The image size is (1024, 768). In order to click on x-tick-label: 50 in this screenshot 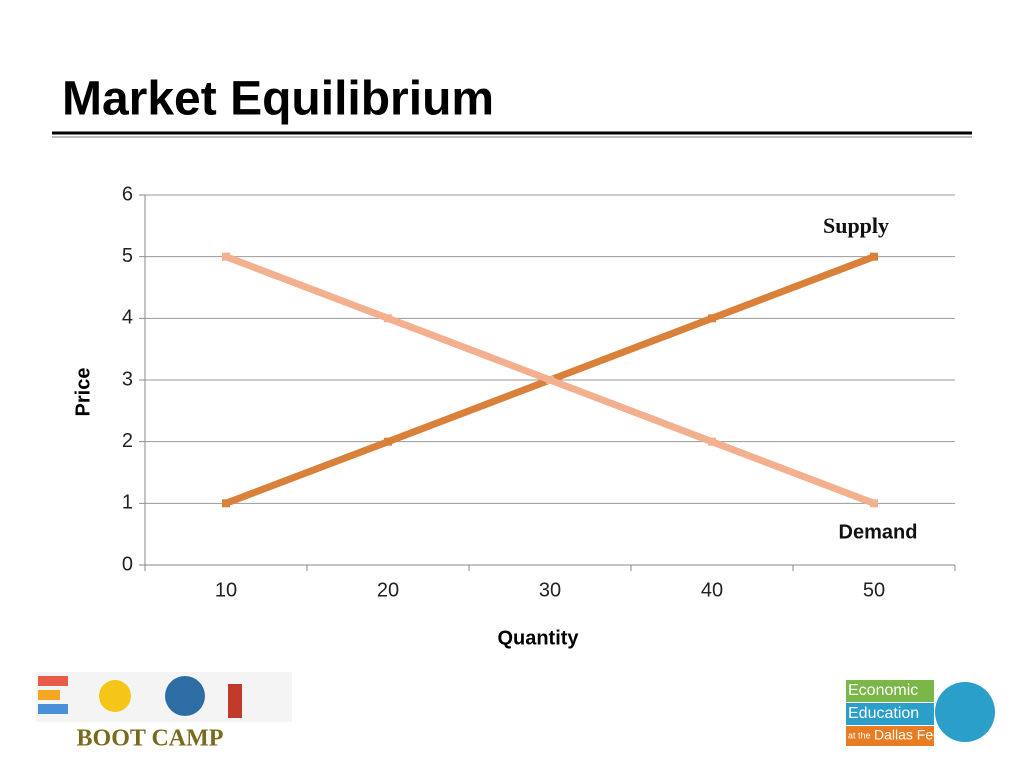, I will do `click(874, 590)`.